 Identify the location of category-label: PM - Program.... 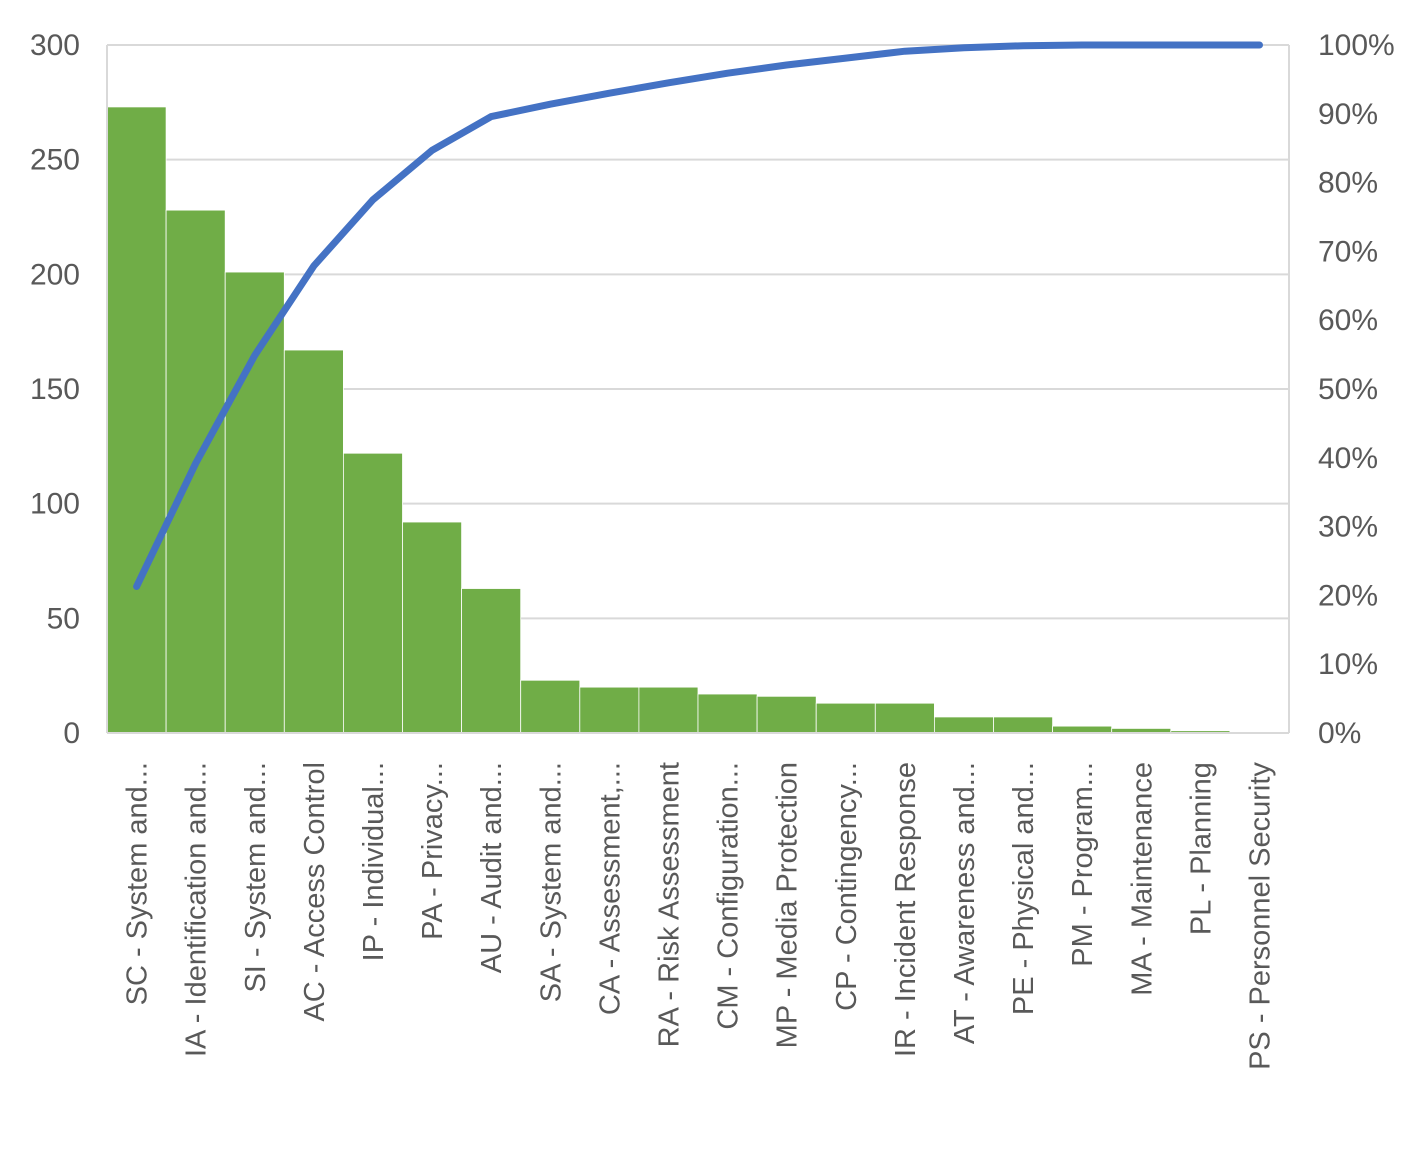
(1083, 864).